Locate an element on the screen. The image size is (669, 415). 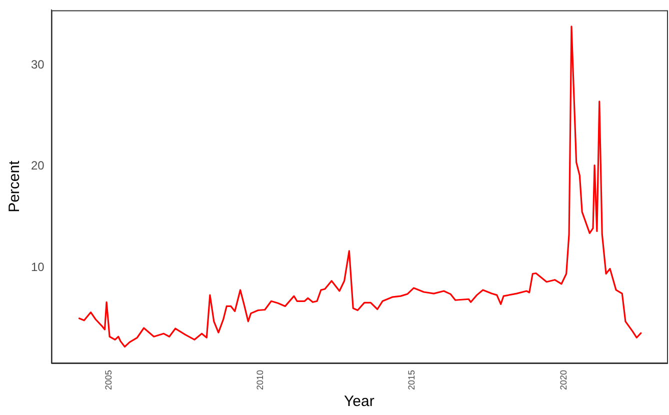
x-tick-label: 2020 is located at coordinates (563, 380).